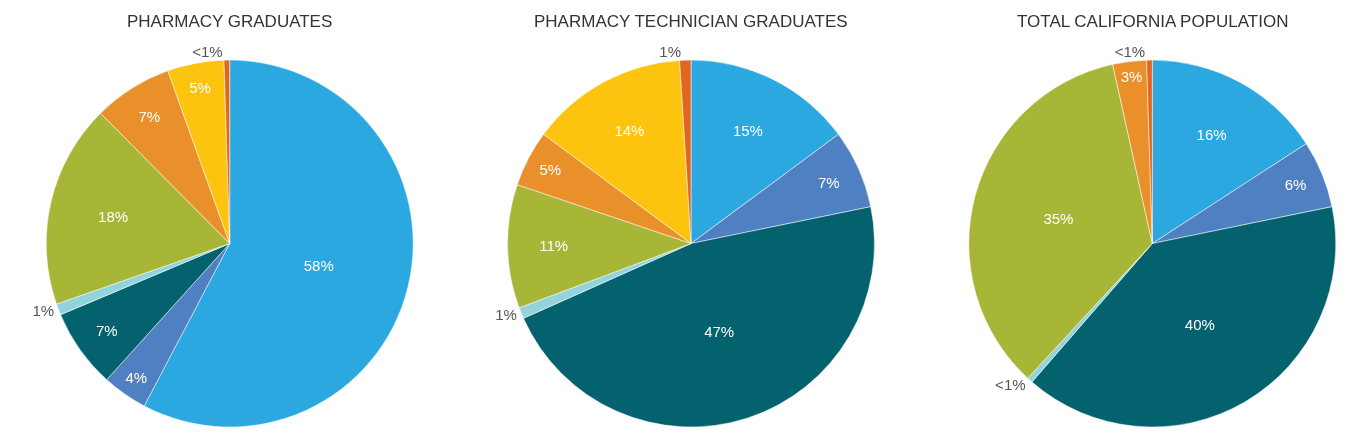  I want to click on data-label: 4%, so click(136, 377).